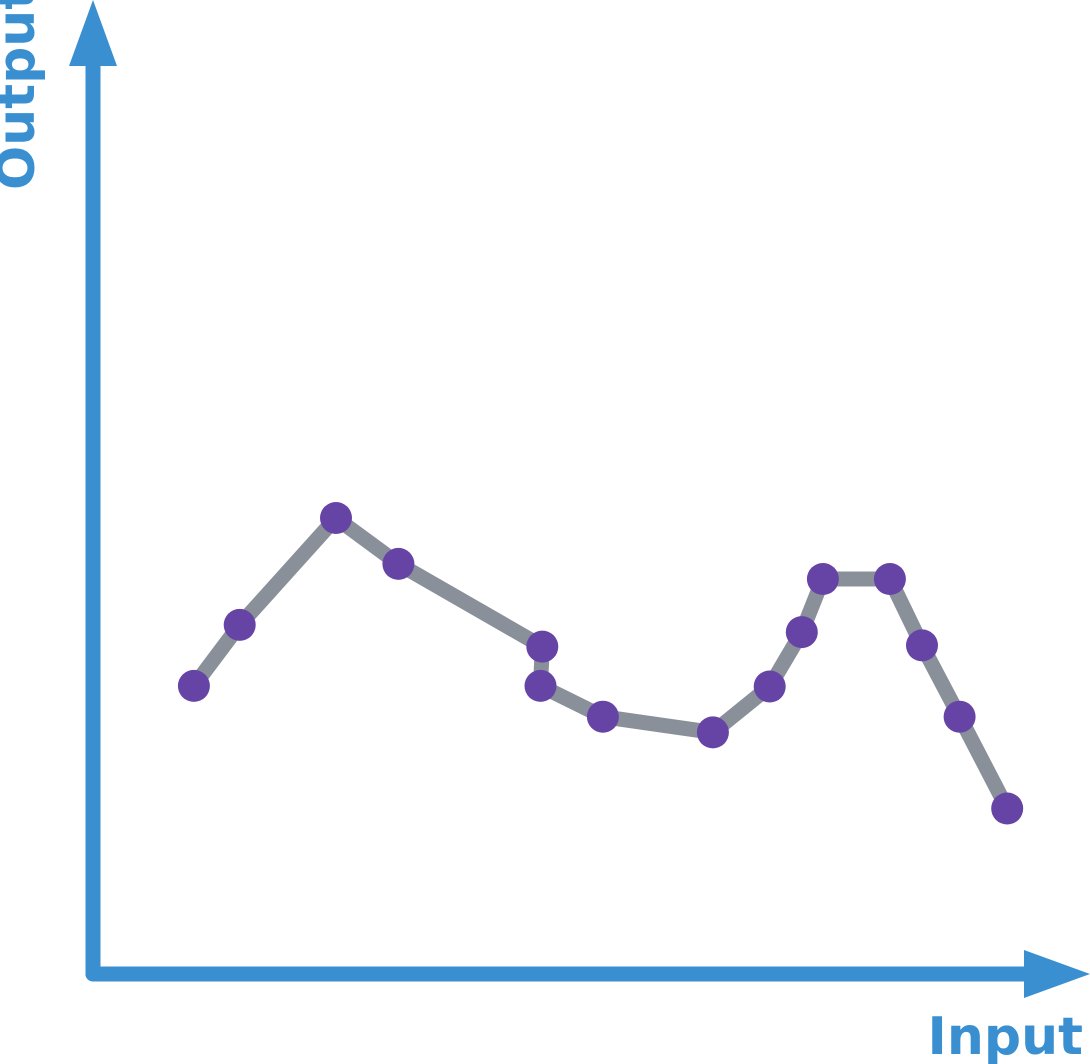 Image resolution: width=1090 pixels, height=1064 pixels. I want to click on y-axis-arrow, so click(93, 33).